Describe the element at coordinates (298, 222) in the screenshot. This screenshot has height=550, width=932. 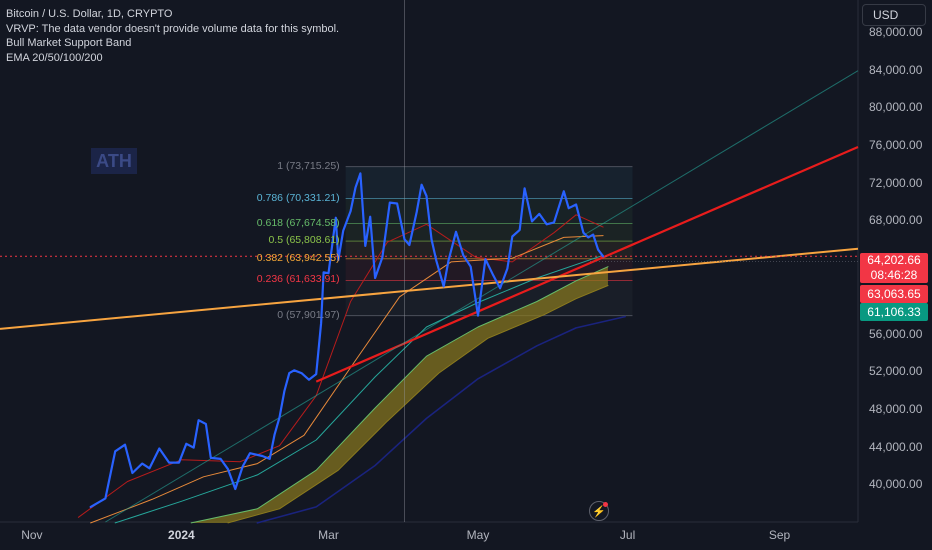
I see `fib-level-label: 0.618 (67,674.58)` at that location.